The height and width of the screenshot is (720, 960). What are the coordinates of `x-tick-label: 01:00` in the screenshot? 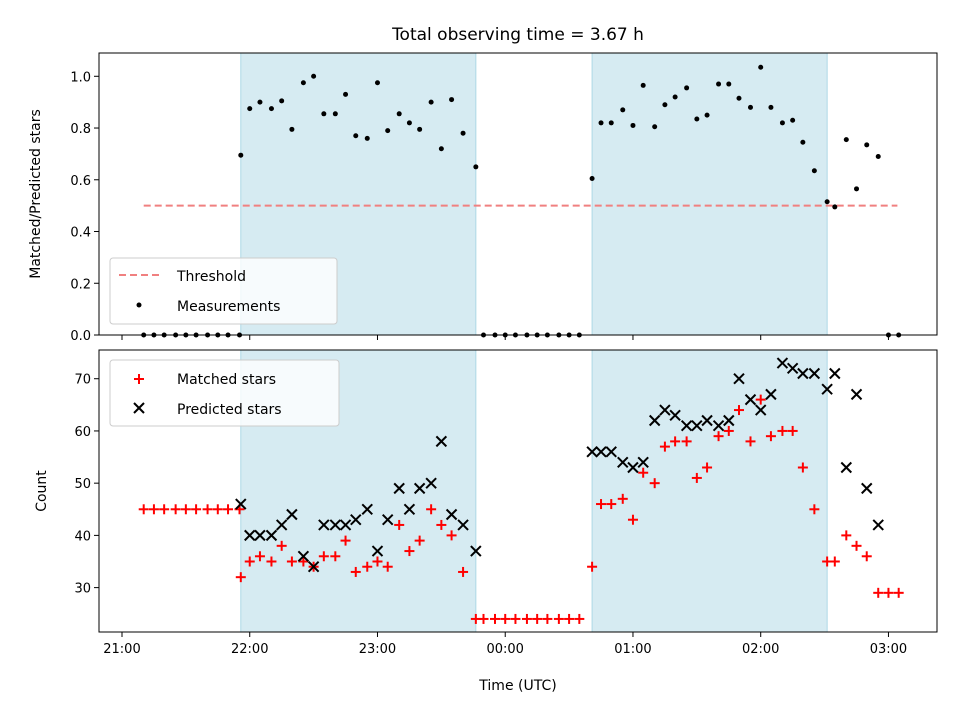 It's located at (632, 649).